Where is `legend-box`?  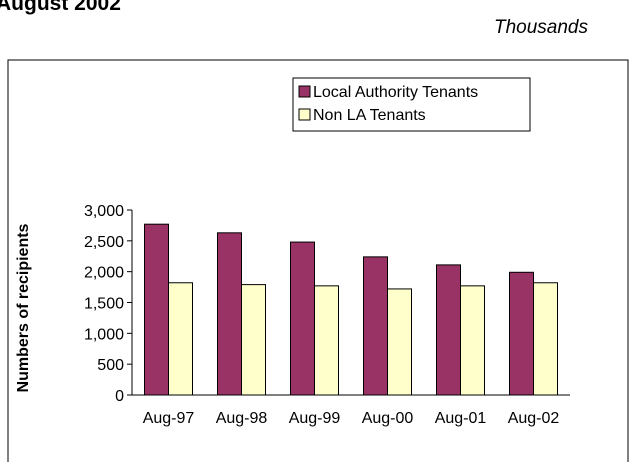
legend-box is located at coordinates (411, 104).